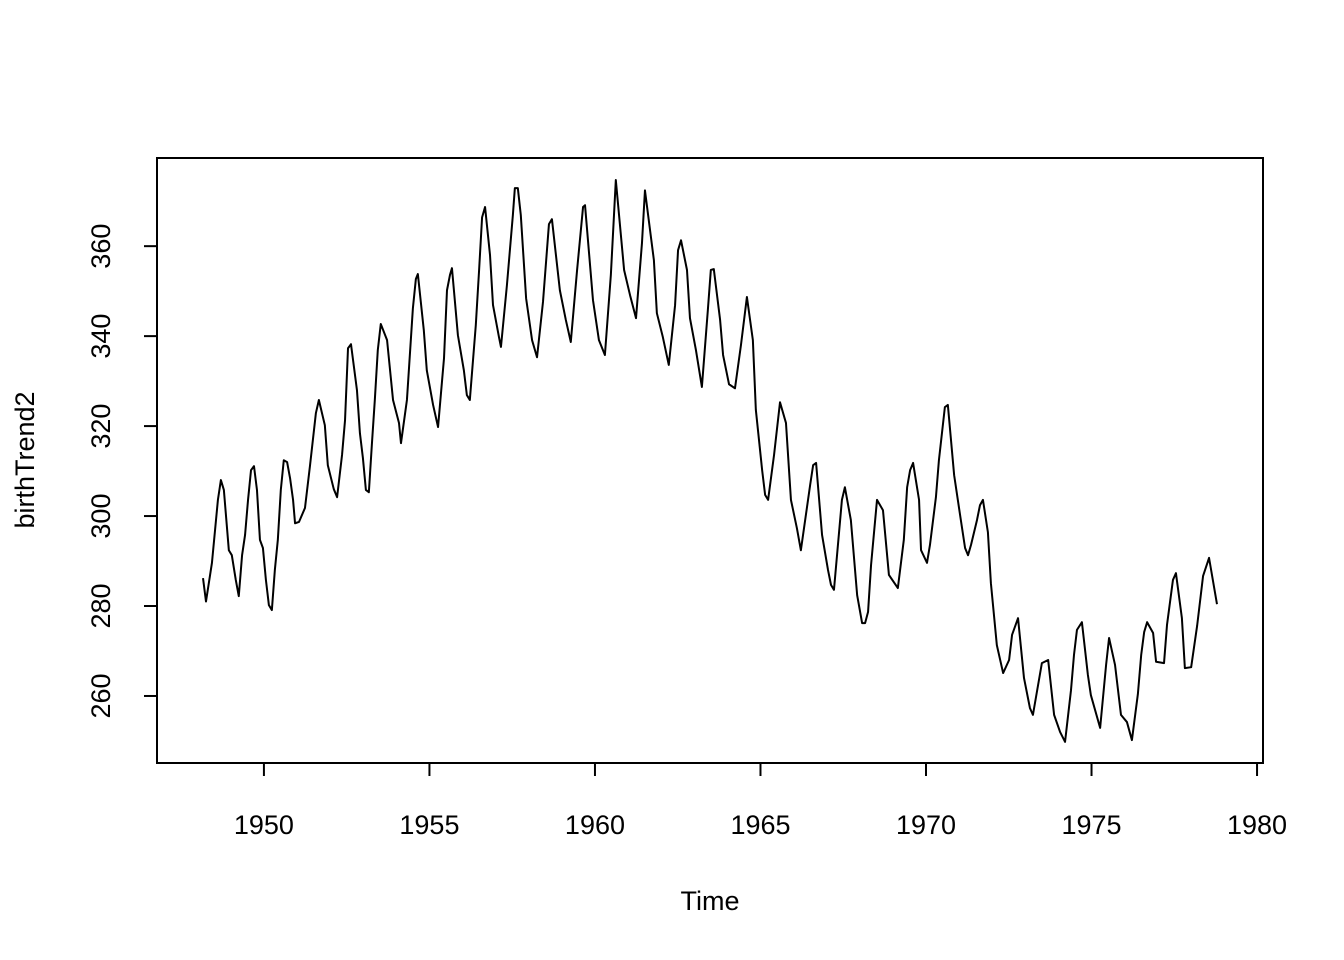 The image size is (1344, 960). What do you see at coordinates (1257, 825) in the screenshot?
I see `x-tick-label: 1980` at bounding box center [1257, 825].